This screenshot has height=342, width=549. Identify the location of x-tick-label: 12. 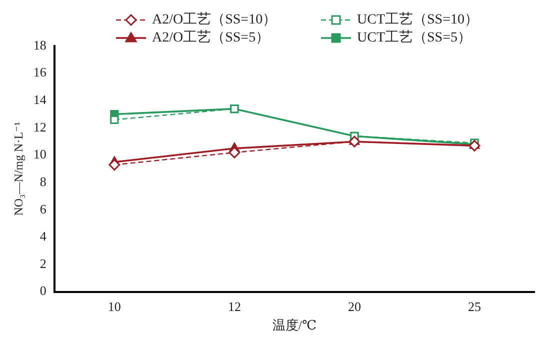
(234, 306).